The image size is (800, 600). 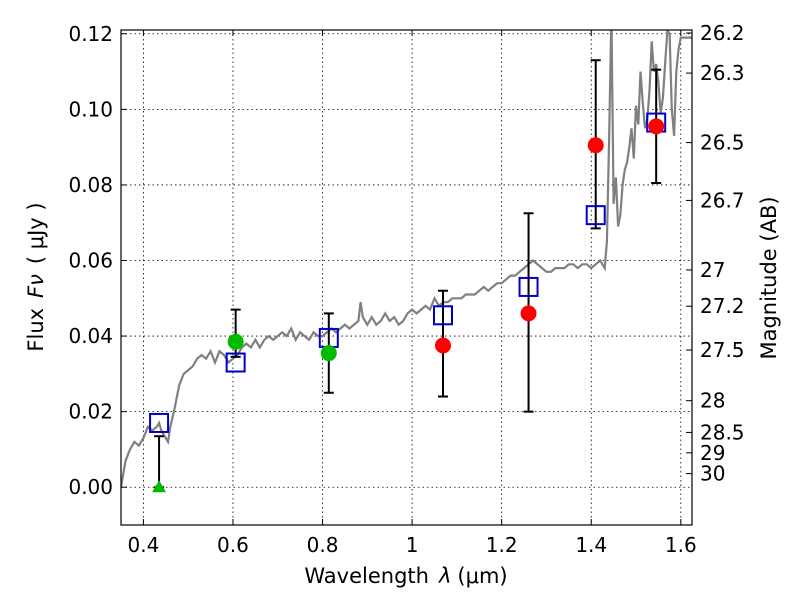 What do you see at coordinates (90, 109) in the screenshot?
I see `y-tick-label: 0.10` at bounding box center [90, 109].